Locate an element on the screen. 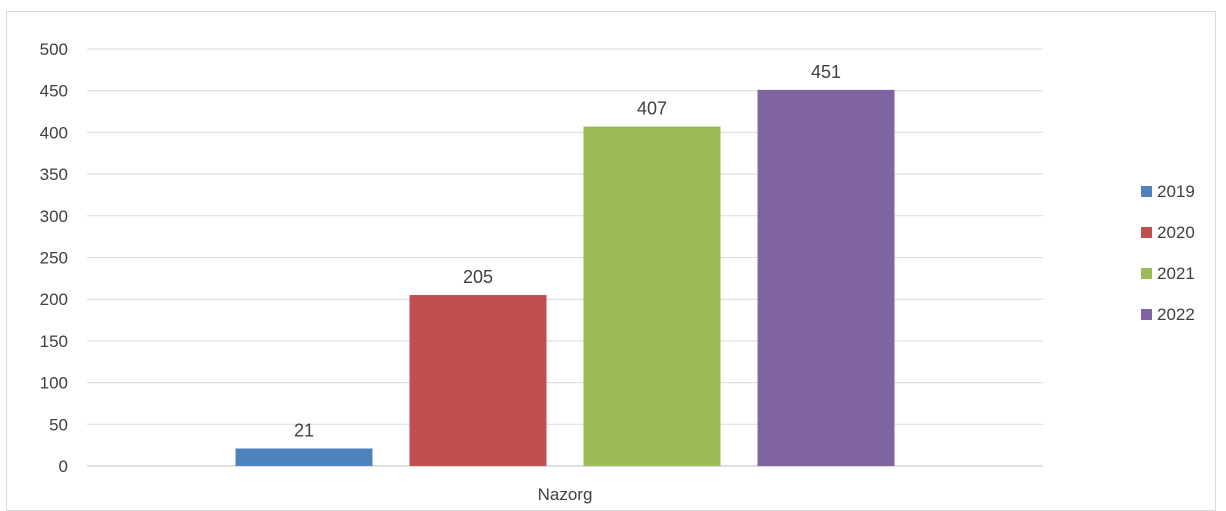 This screenshot has width=1226, height=511. y-tick-label: 400 is located at coordinates (54, 132).